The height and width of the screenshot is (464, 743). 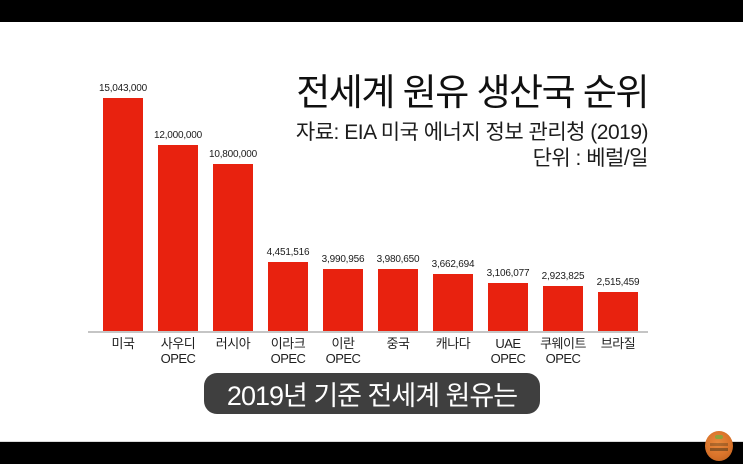 What do you see at coordinates (398, 343) in the screenshot?
I see `bar-category-label: 중국` at bounding box center [398, 343].